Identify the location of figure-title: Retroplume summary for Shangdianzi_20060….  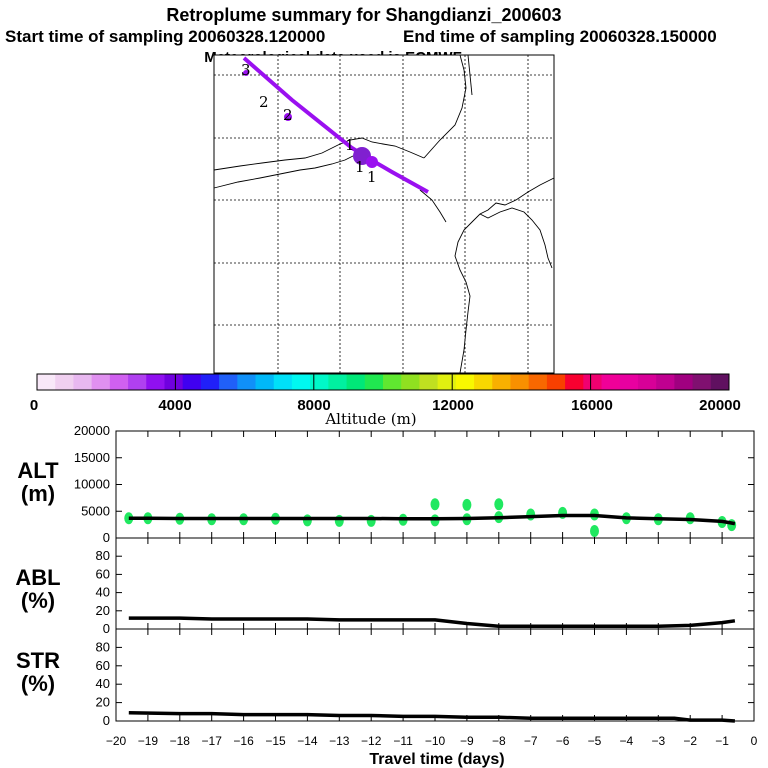
(363, 15).